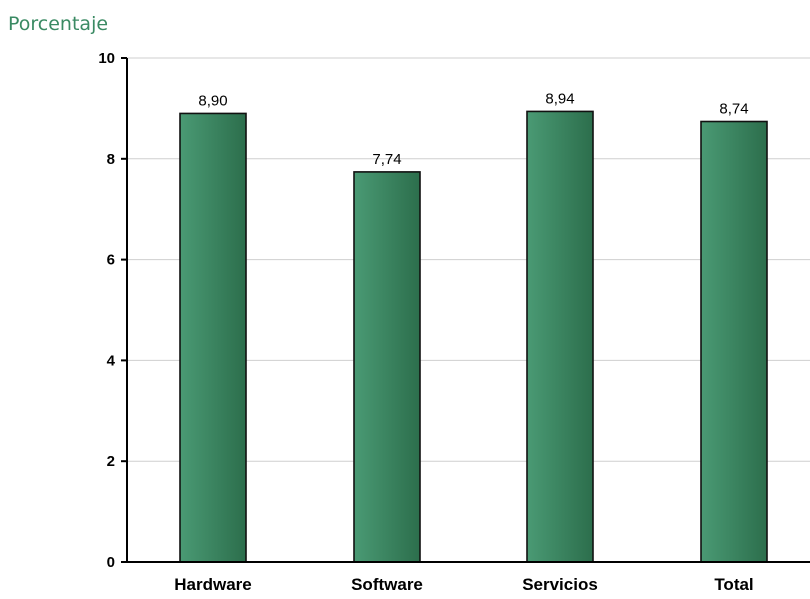 This screenshot has width=810, height=599. Describe the element at coordinates (473, 128) in the screenshot. I see `value-labels: 8,90 7,74 8,94 8,74` at that location.